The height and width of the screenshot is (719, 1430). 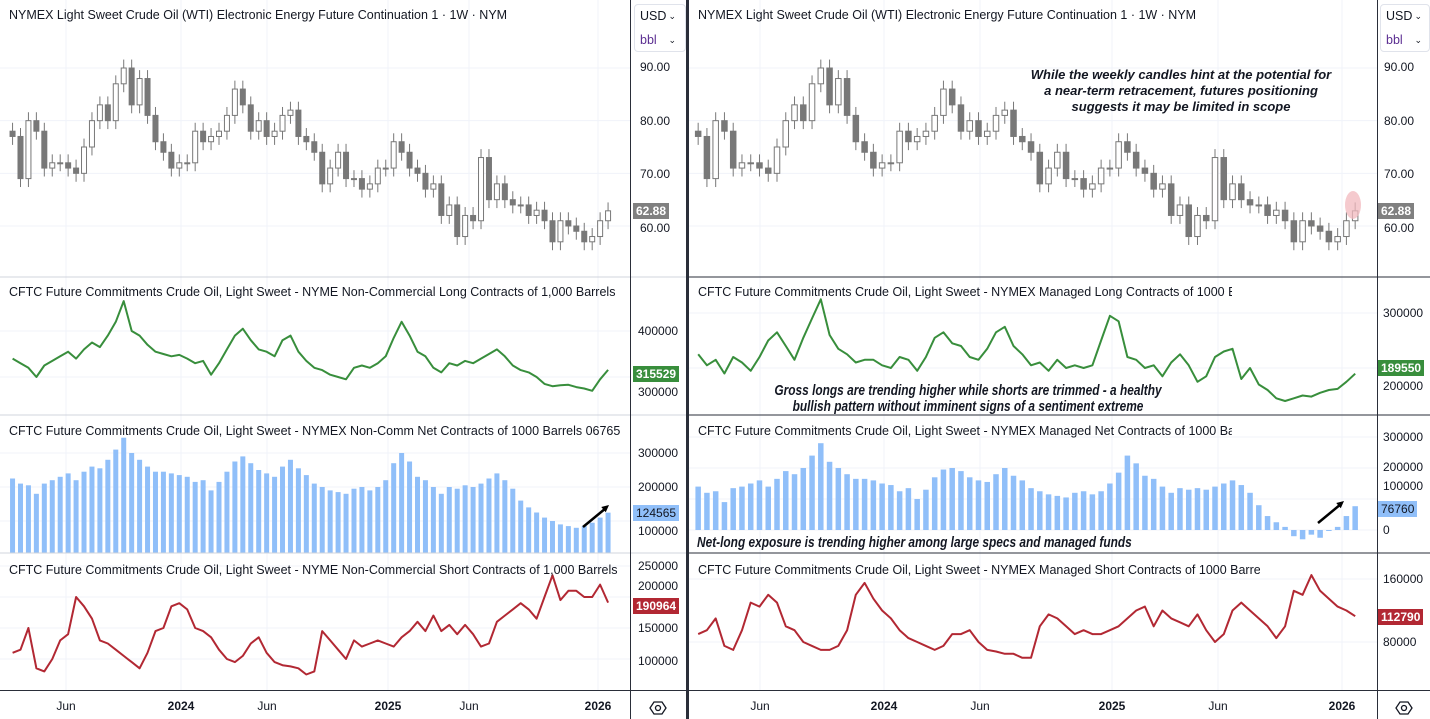 I want to click on left-currency-select: USD ⌄, so click(x=657, y=16).